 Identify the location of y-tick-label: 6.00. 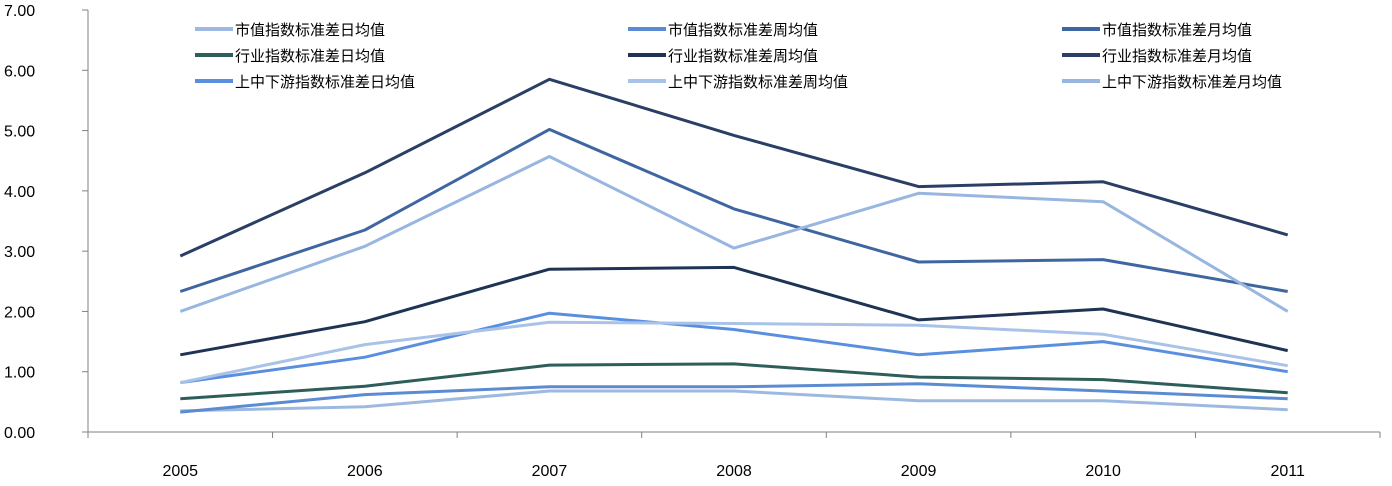
(19, 71).